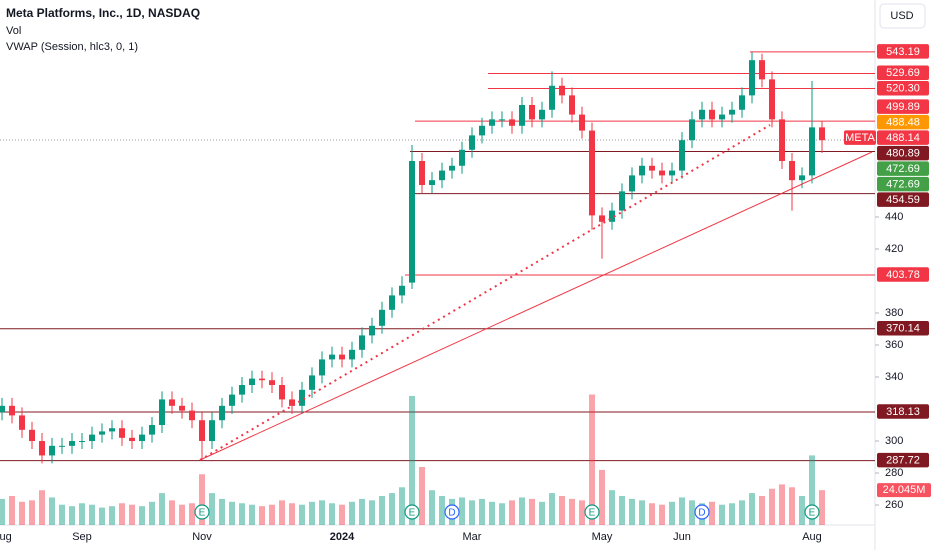 The image size is (932, 550). What do you see at coordinates (812, 537) in the screenshot?
I see `x-tick-label: Aug` at bounding box center [812, 537].